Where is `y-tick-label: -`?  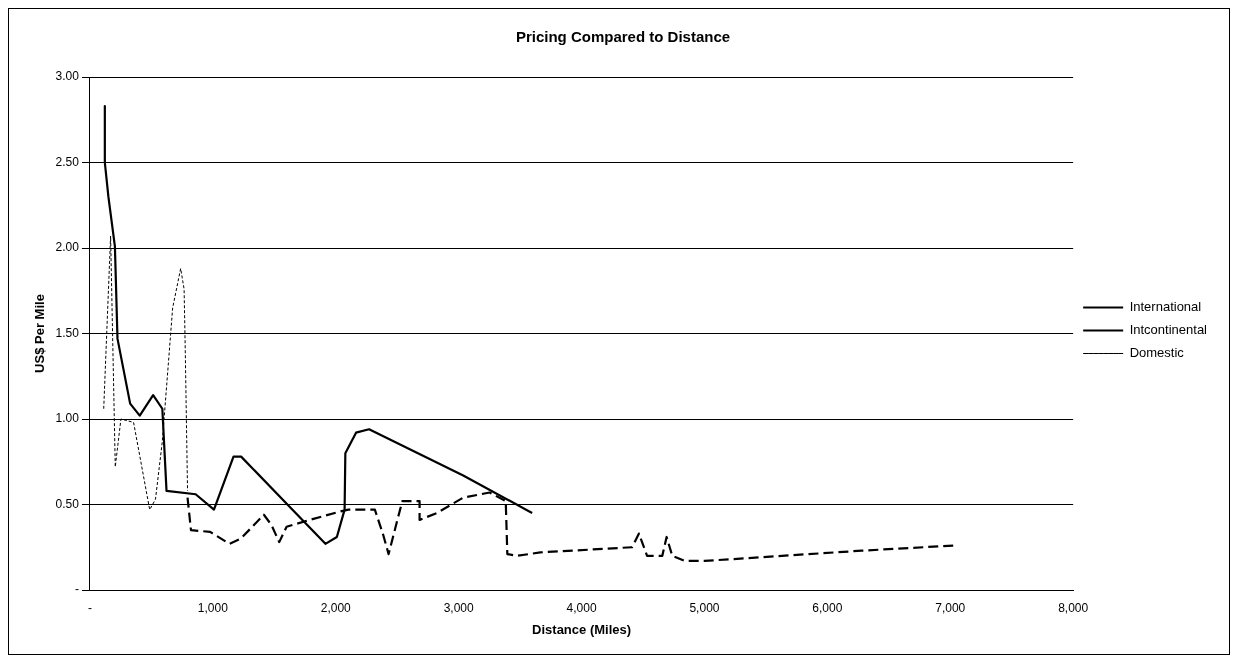 y-tick-label: - is located at coordinates (76, 589).